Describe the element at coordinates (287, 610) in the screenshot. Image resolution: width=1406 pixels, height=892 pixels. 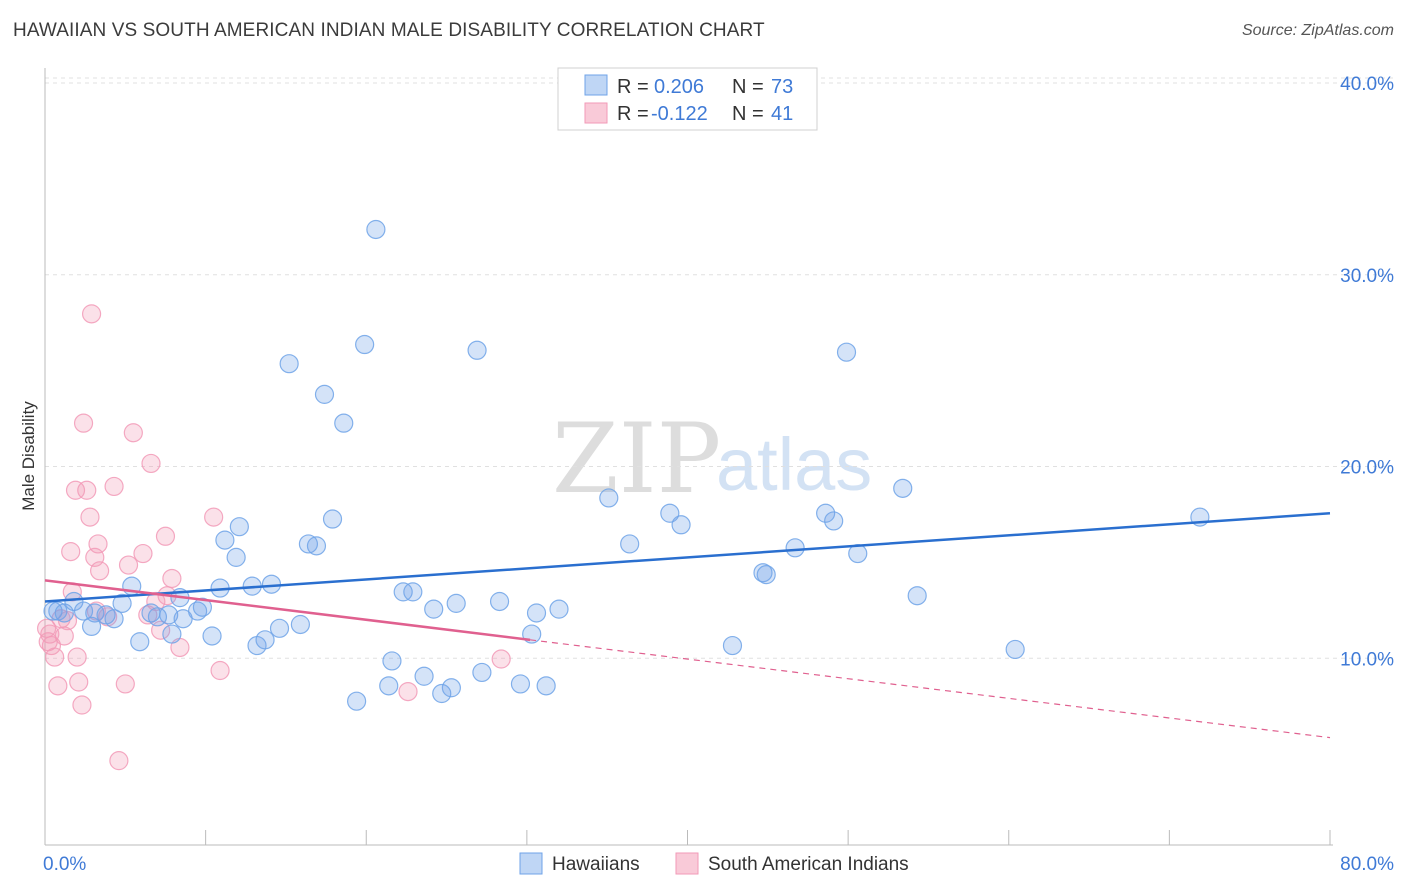
I see `south-american-indians-trend-line` at that location.